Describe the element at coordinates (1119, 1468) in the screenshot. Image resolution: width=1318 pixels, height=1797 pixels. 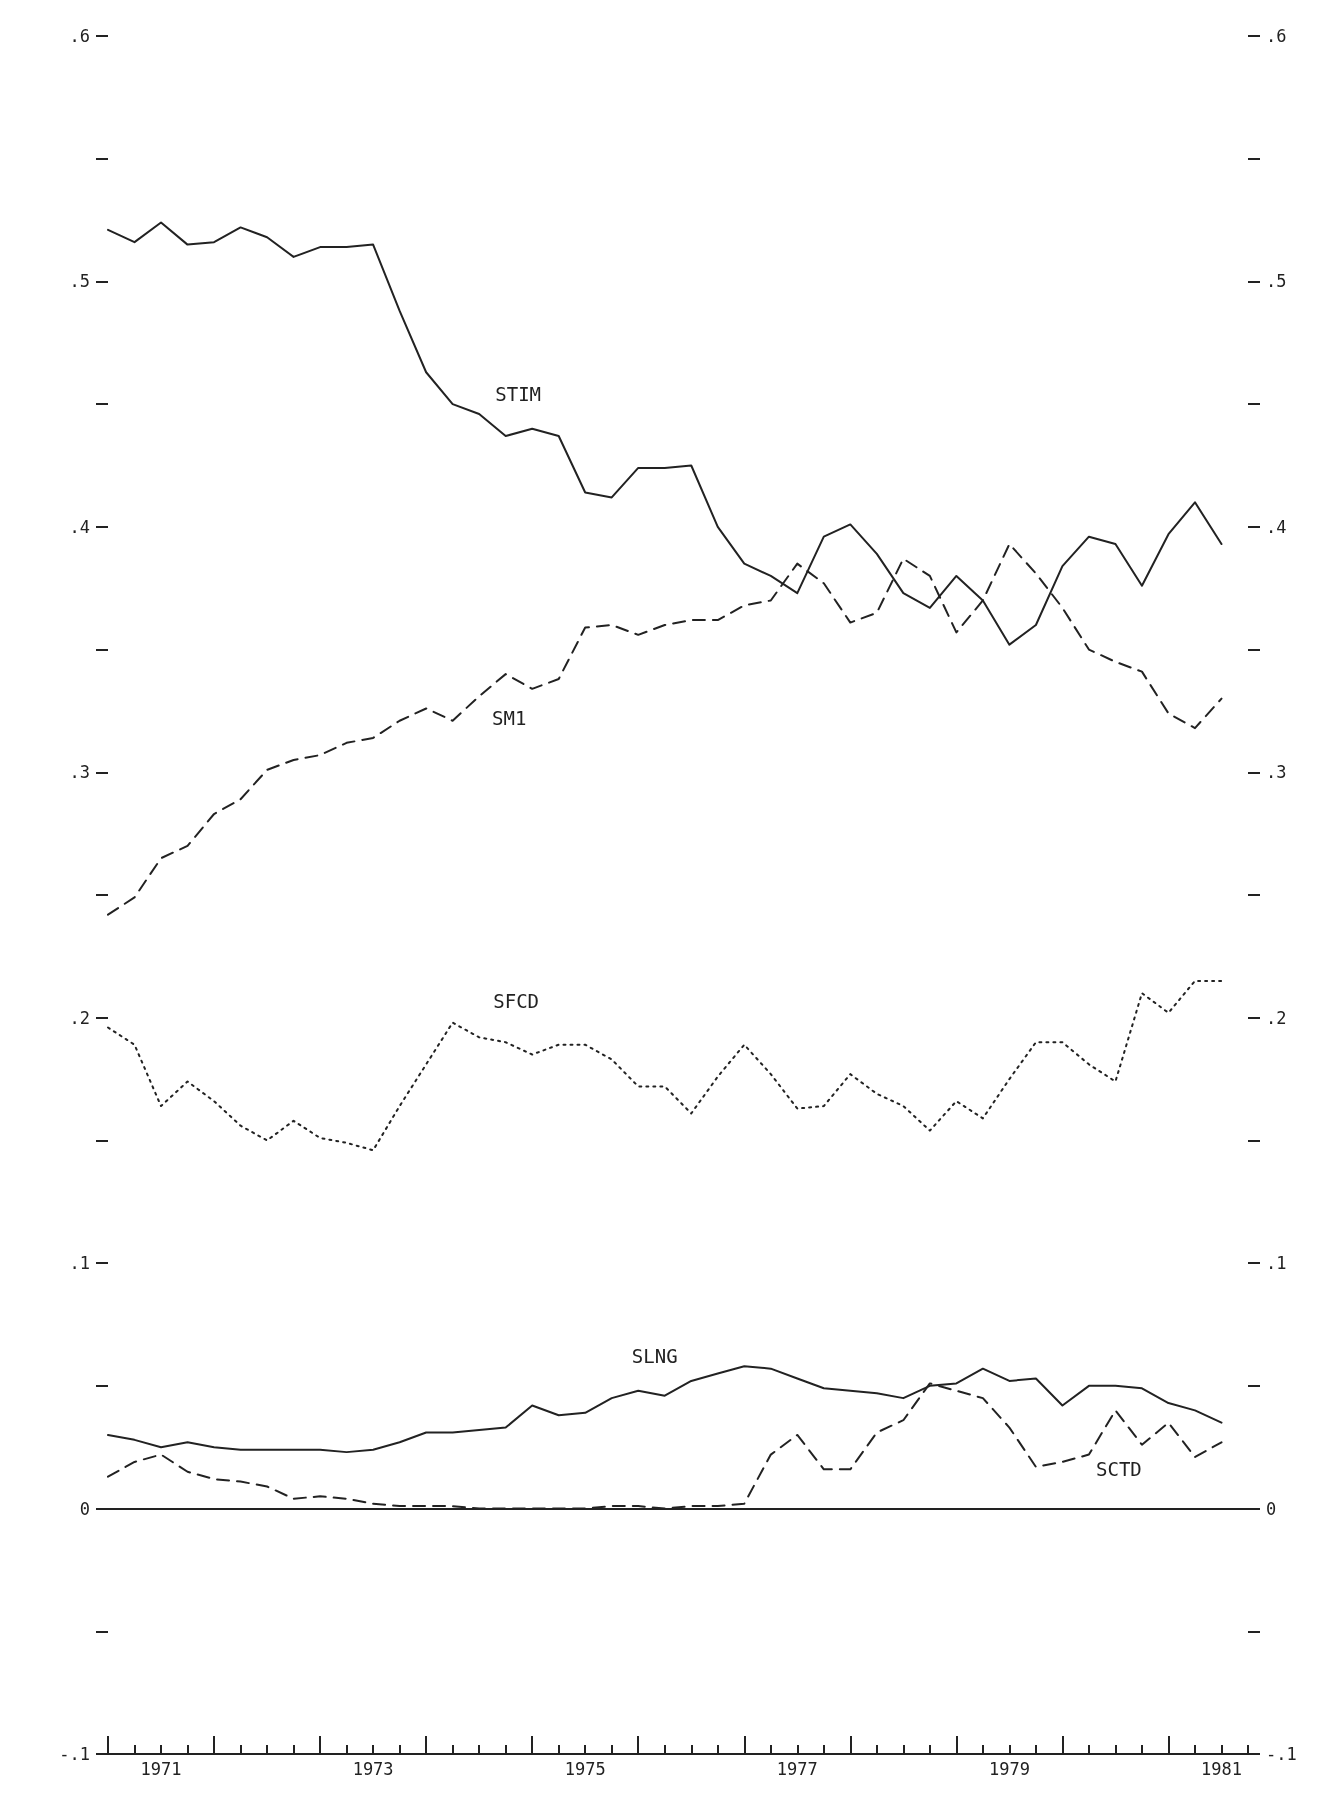
I see `series-label: SCTD` at that location.